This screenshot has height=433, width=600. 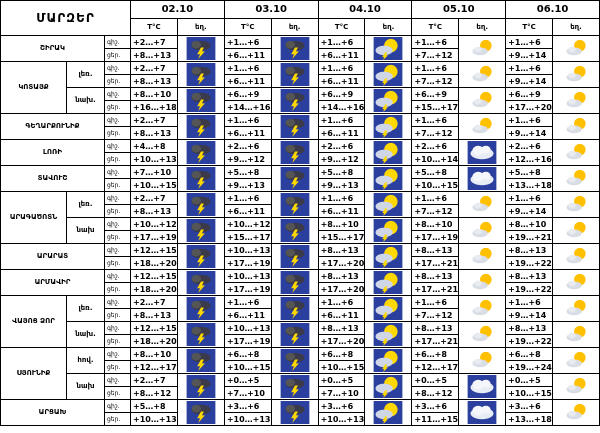 I want to click on row: ԼՈՌԻ գիշ. +4…+8 +2…+6 +2…+6 +2…+6 +2…+6, so click(x=300, y=152).